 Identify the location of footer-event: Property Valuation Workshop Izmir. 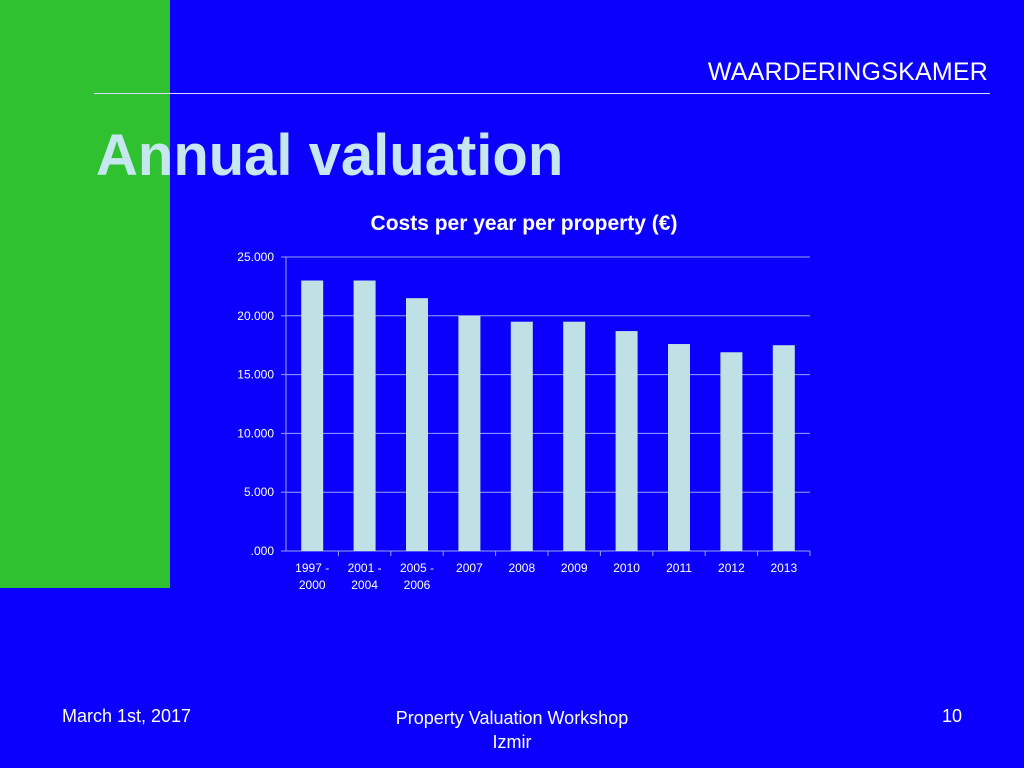
(512, 730).